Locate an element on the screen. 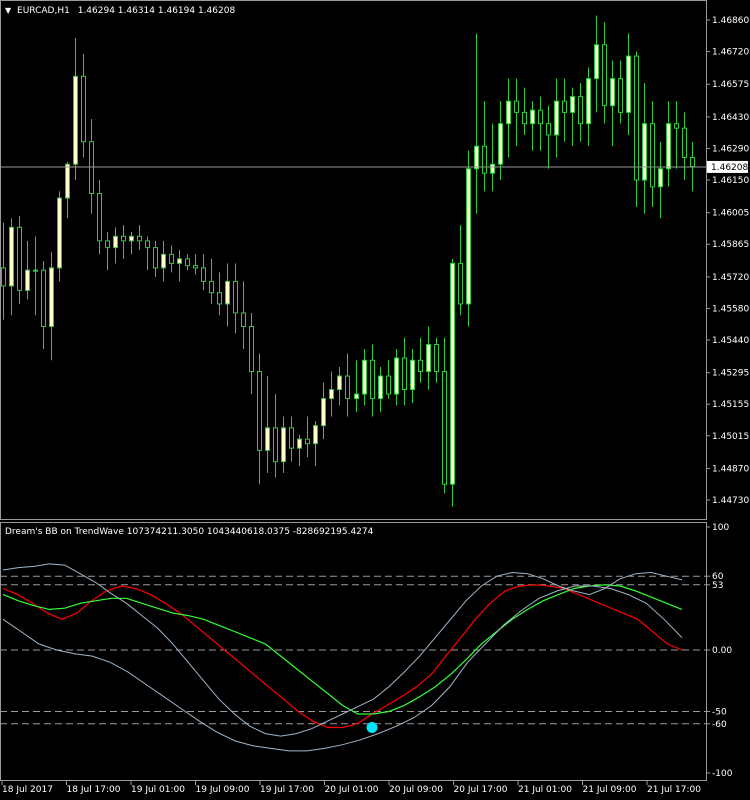 This screenshot has width=750, height=800. indicator-tick-label: -50 is located at coordinates (719, 713).